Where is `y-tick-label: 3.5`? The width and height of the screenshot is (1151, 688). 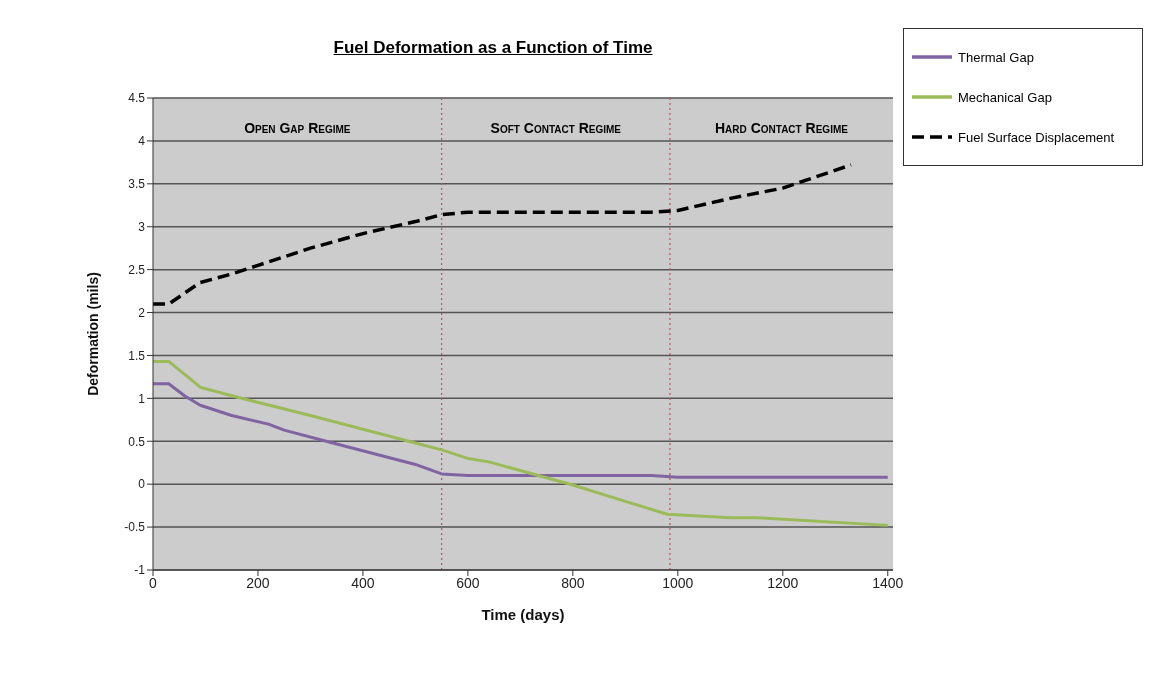
y-tick-label: 3.5 is located at coordinates (137, 184).